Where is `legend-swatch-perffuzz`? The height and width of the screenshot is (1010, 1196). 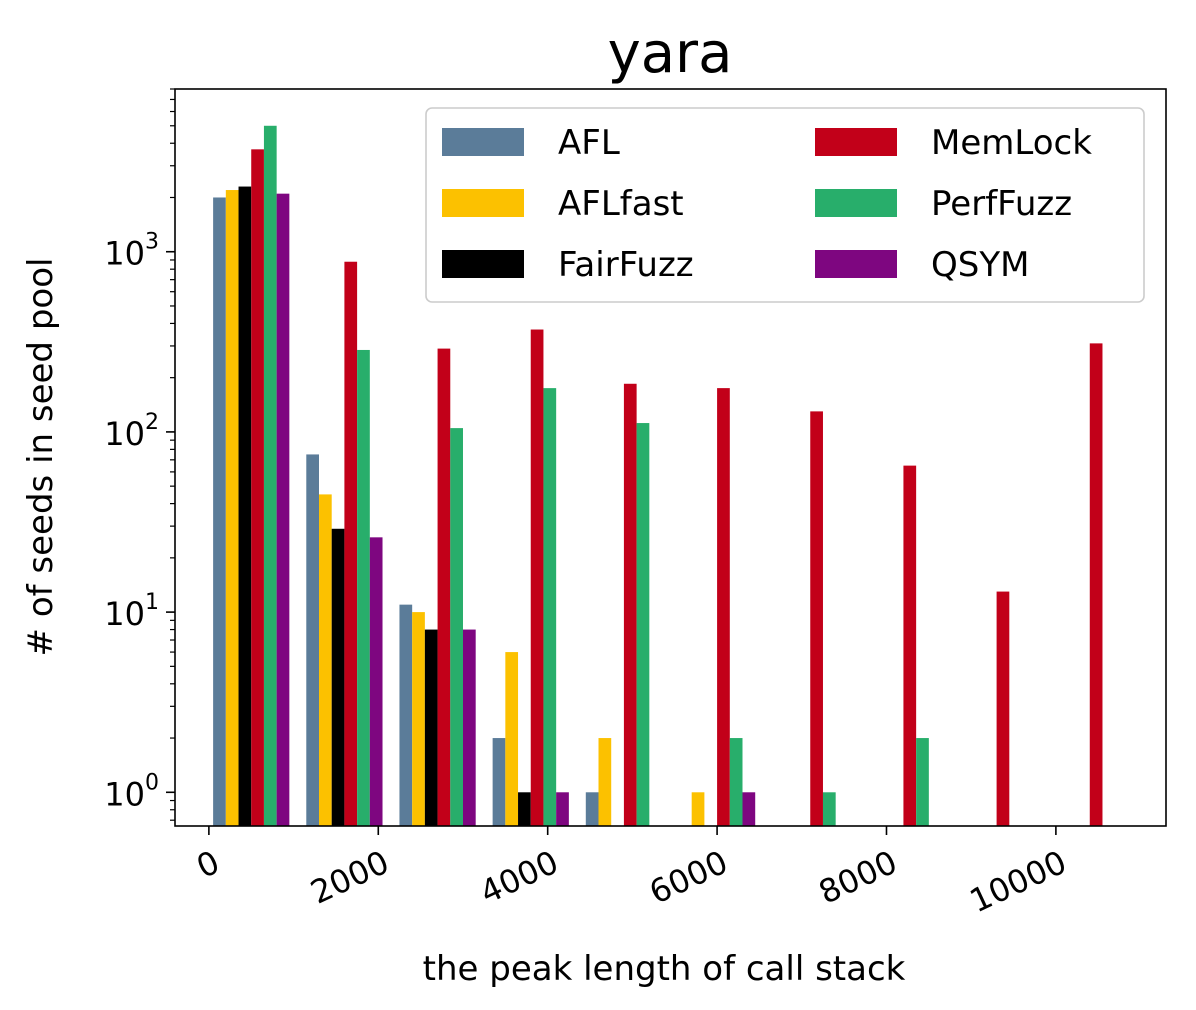 legend-swatch-perffuzz is located at coordinates (856, 203).